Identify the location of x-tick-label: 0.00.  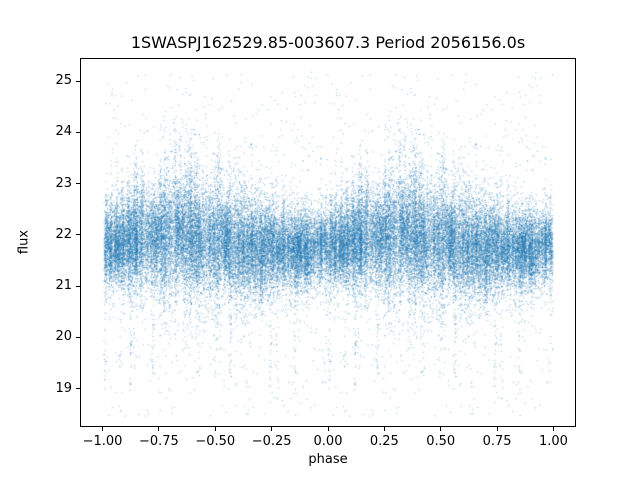
(328, 441).